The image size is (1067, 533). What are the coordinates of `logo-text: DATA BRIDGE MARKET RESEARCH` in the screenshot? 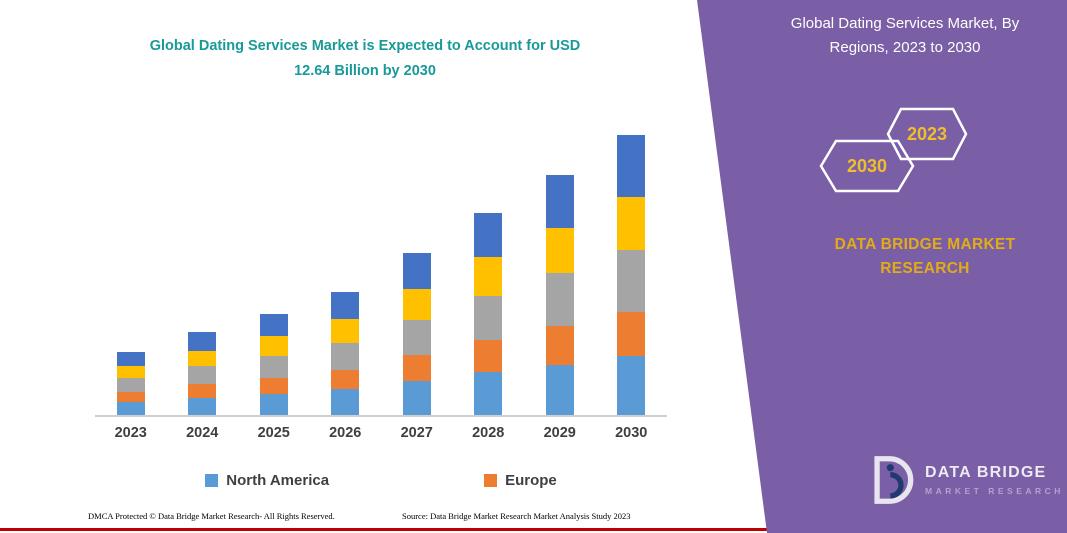 It's located at (994, 480).